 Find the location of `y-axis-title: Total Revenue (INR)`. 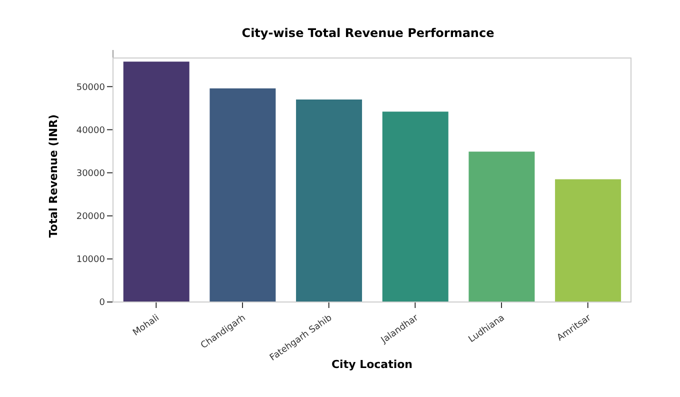

y-axis-title: Total Revenue (INR) is located at coordinates (53, 176).